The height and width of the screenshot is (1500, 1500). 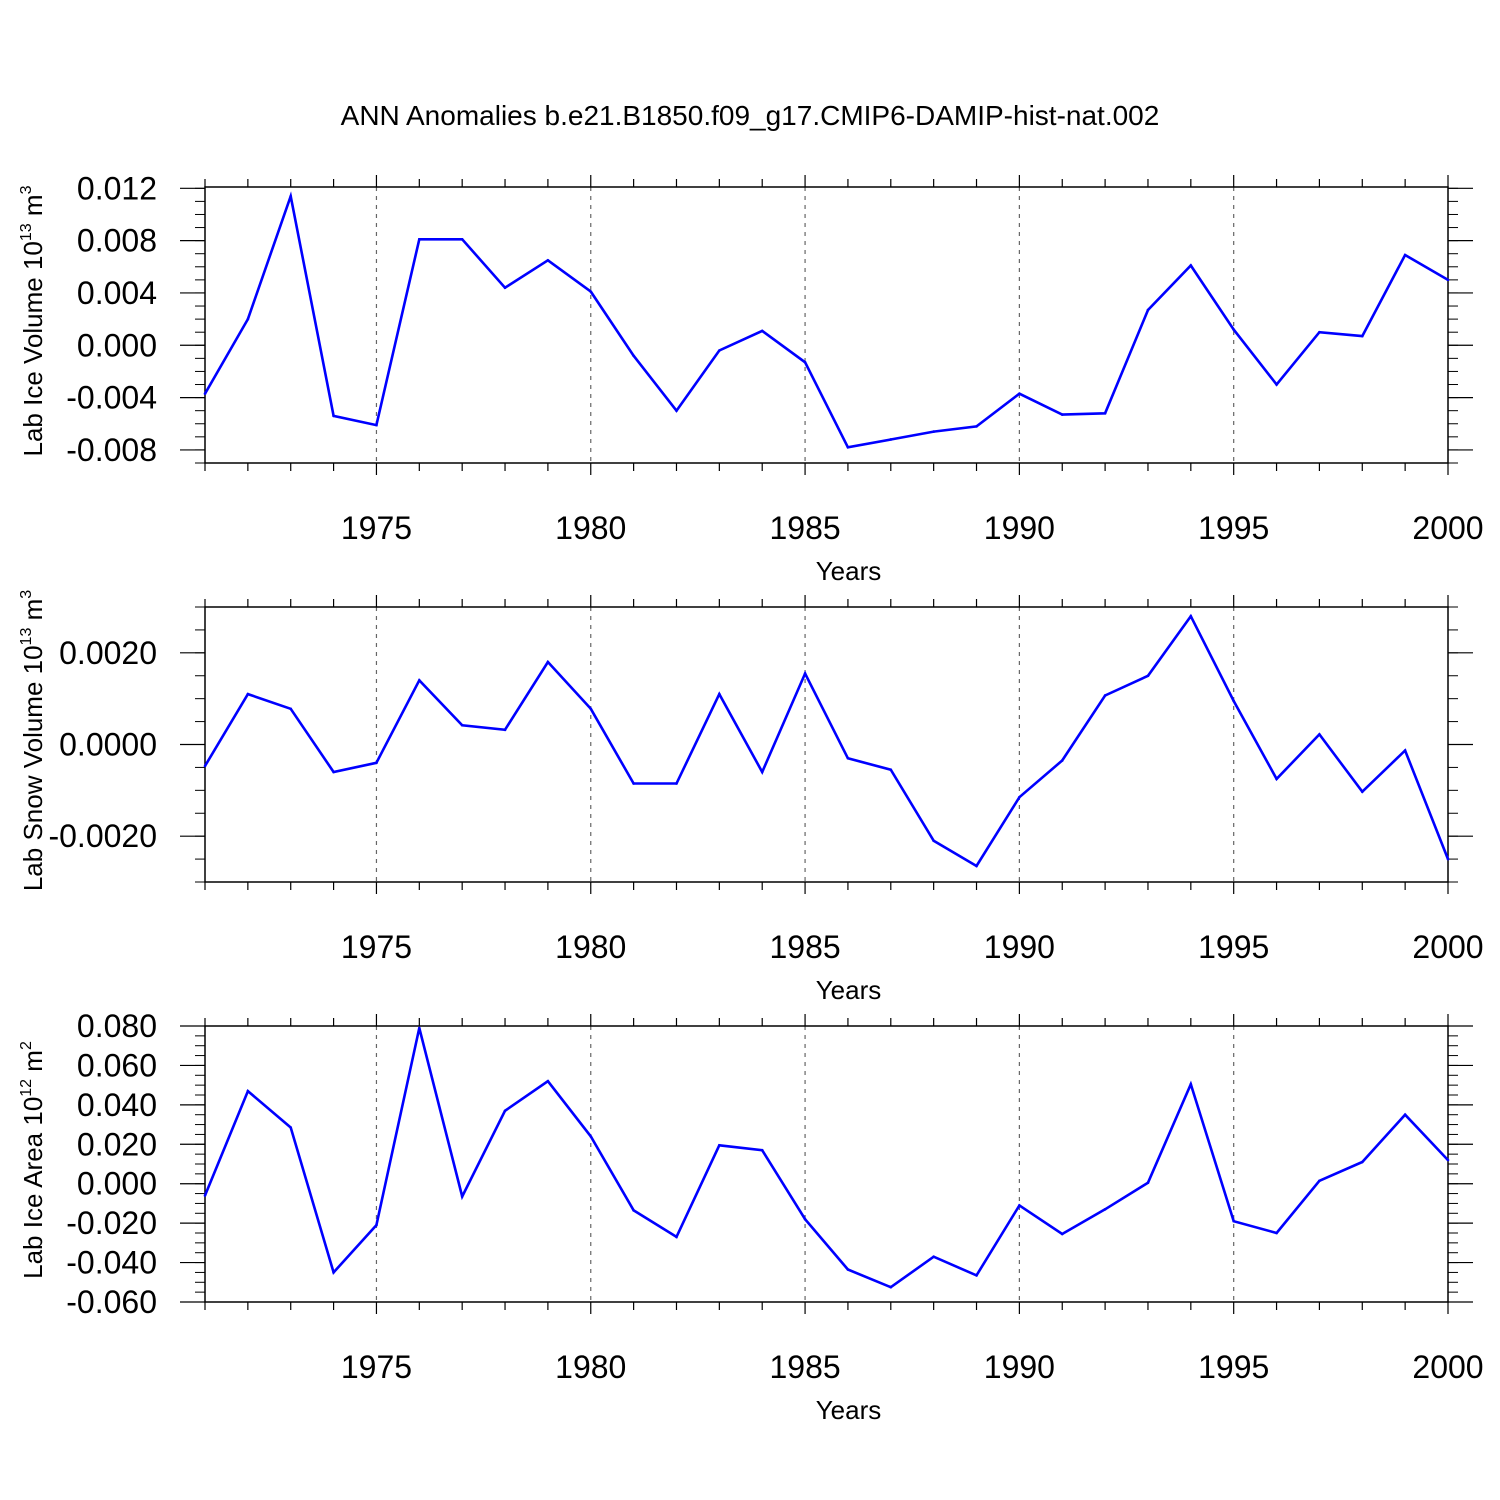 I want to click on y-tick-label: 0.040, so click(x=117, y=1105).